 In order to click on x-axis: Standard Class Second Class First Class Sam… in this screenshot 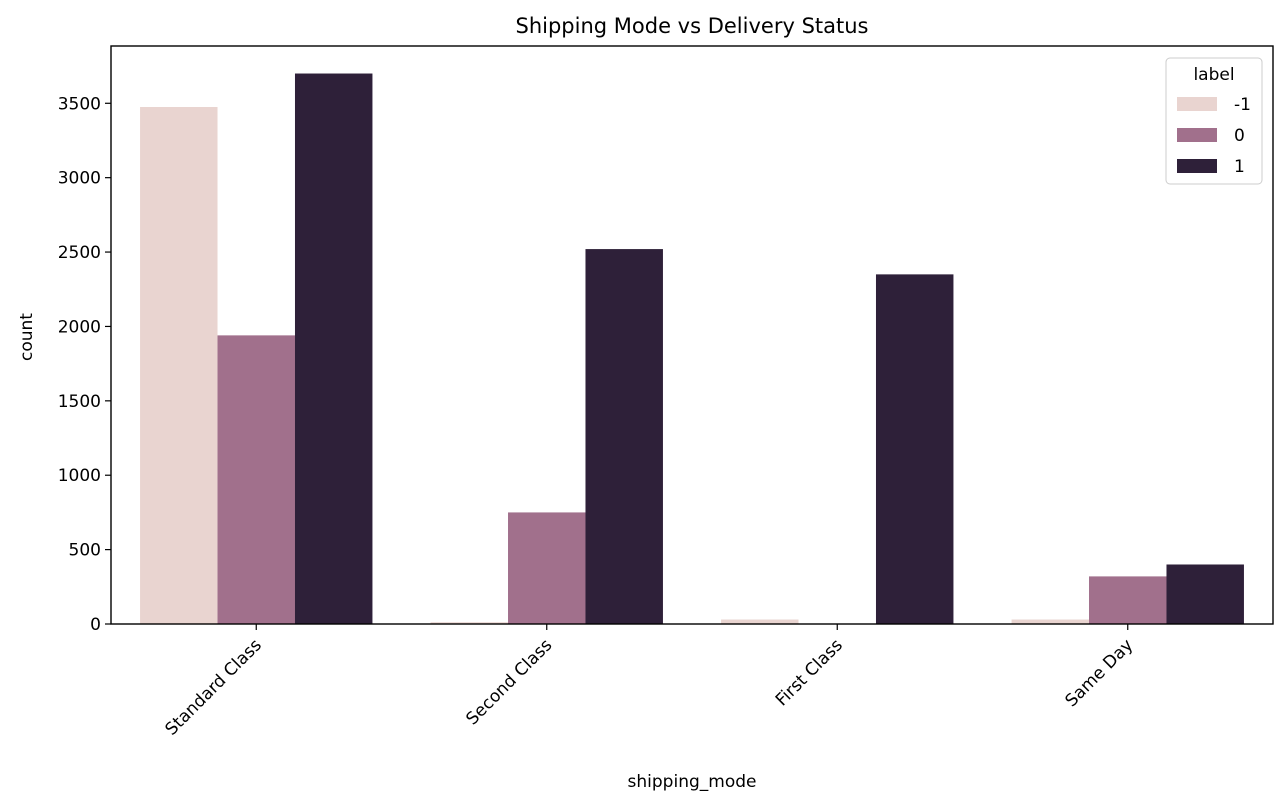, I will do `click(649, 682)`.